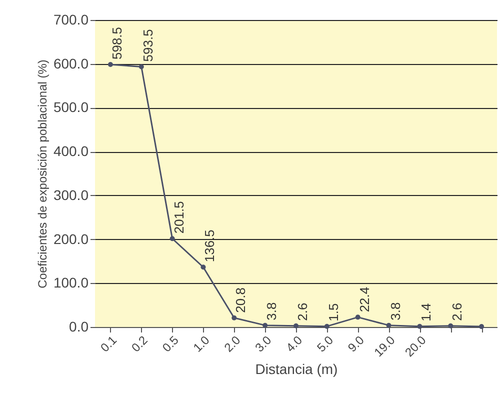 The width and height of the screenshot is (502, 402). Describe the element at coordinates (71, 238) in the screenshot. I see `y-tick-label: 200.0` at that location.